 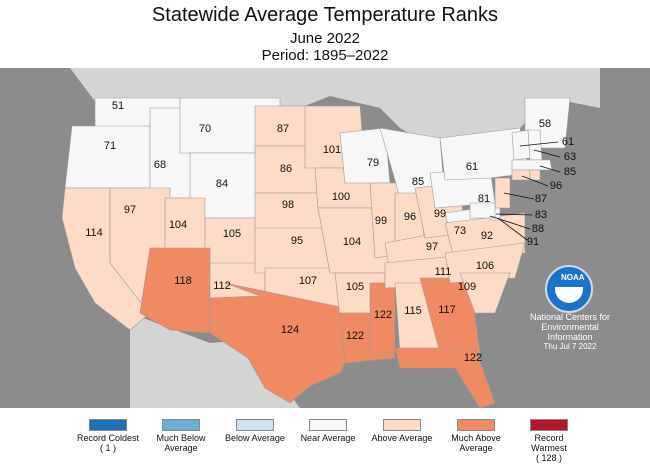 I want to click on noaa-logo-text: NOAA, so click(x=573, y=277).